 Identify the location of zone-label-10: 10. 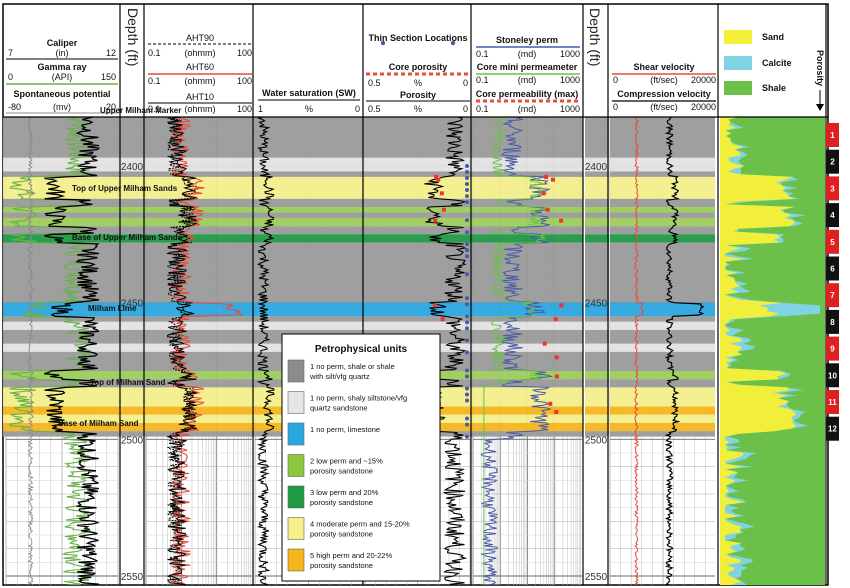
(832, 375).